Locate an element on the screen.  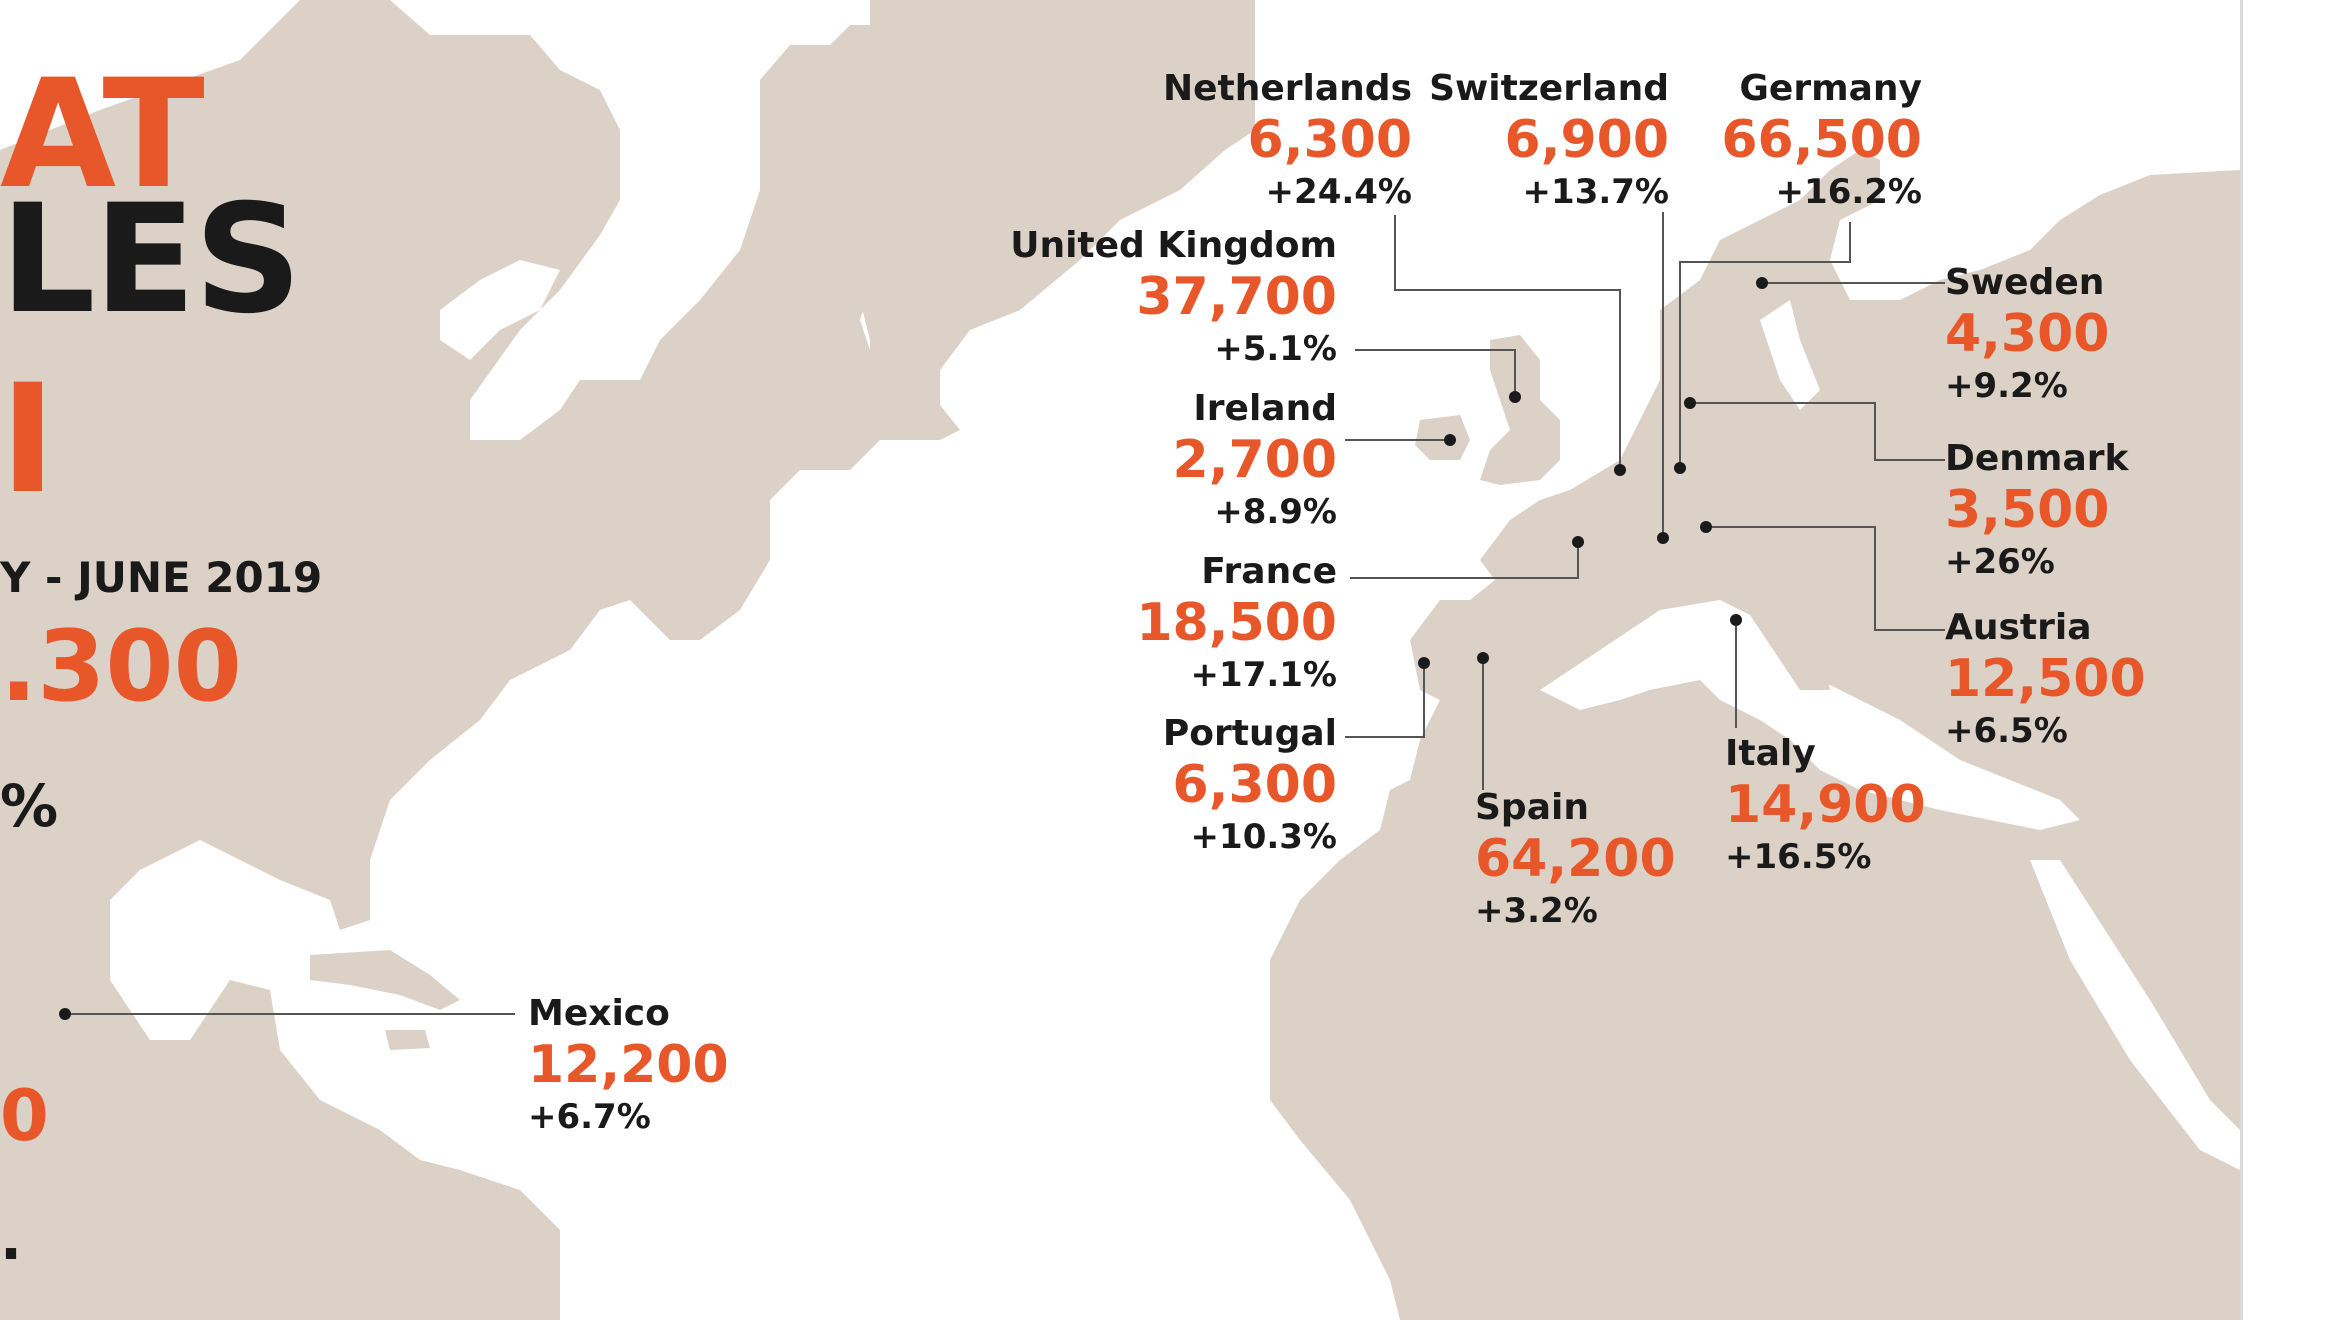
pin-mexico is located at coordinates (65, 1014).